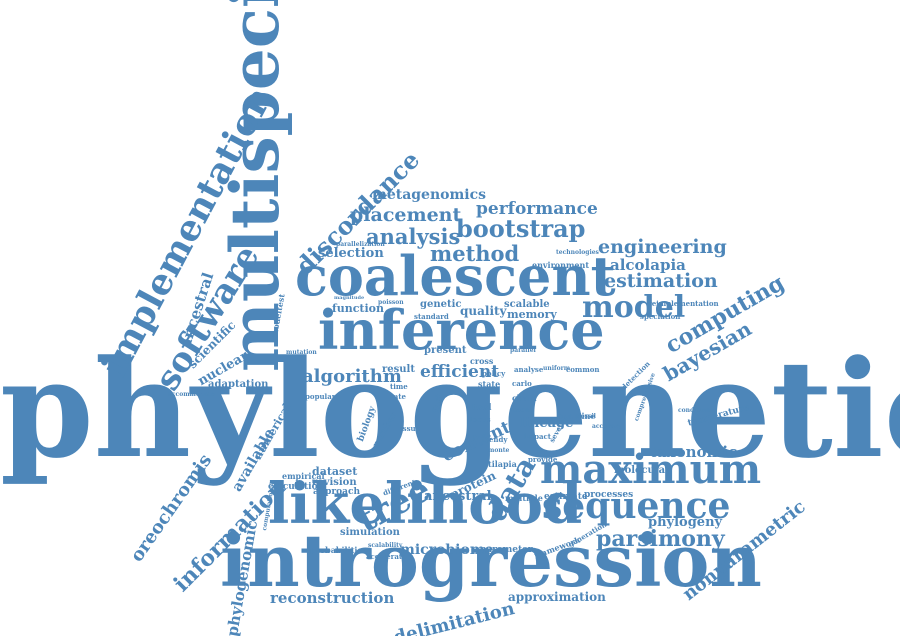 This screenshot has height=636, width=900. Describe the element at coordinates (561, 265) in the screenshot. I see `word-environment: environment` at that location.